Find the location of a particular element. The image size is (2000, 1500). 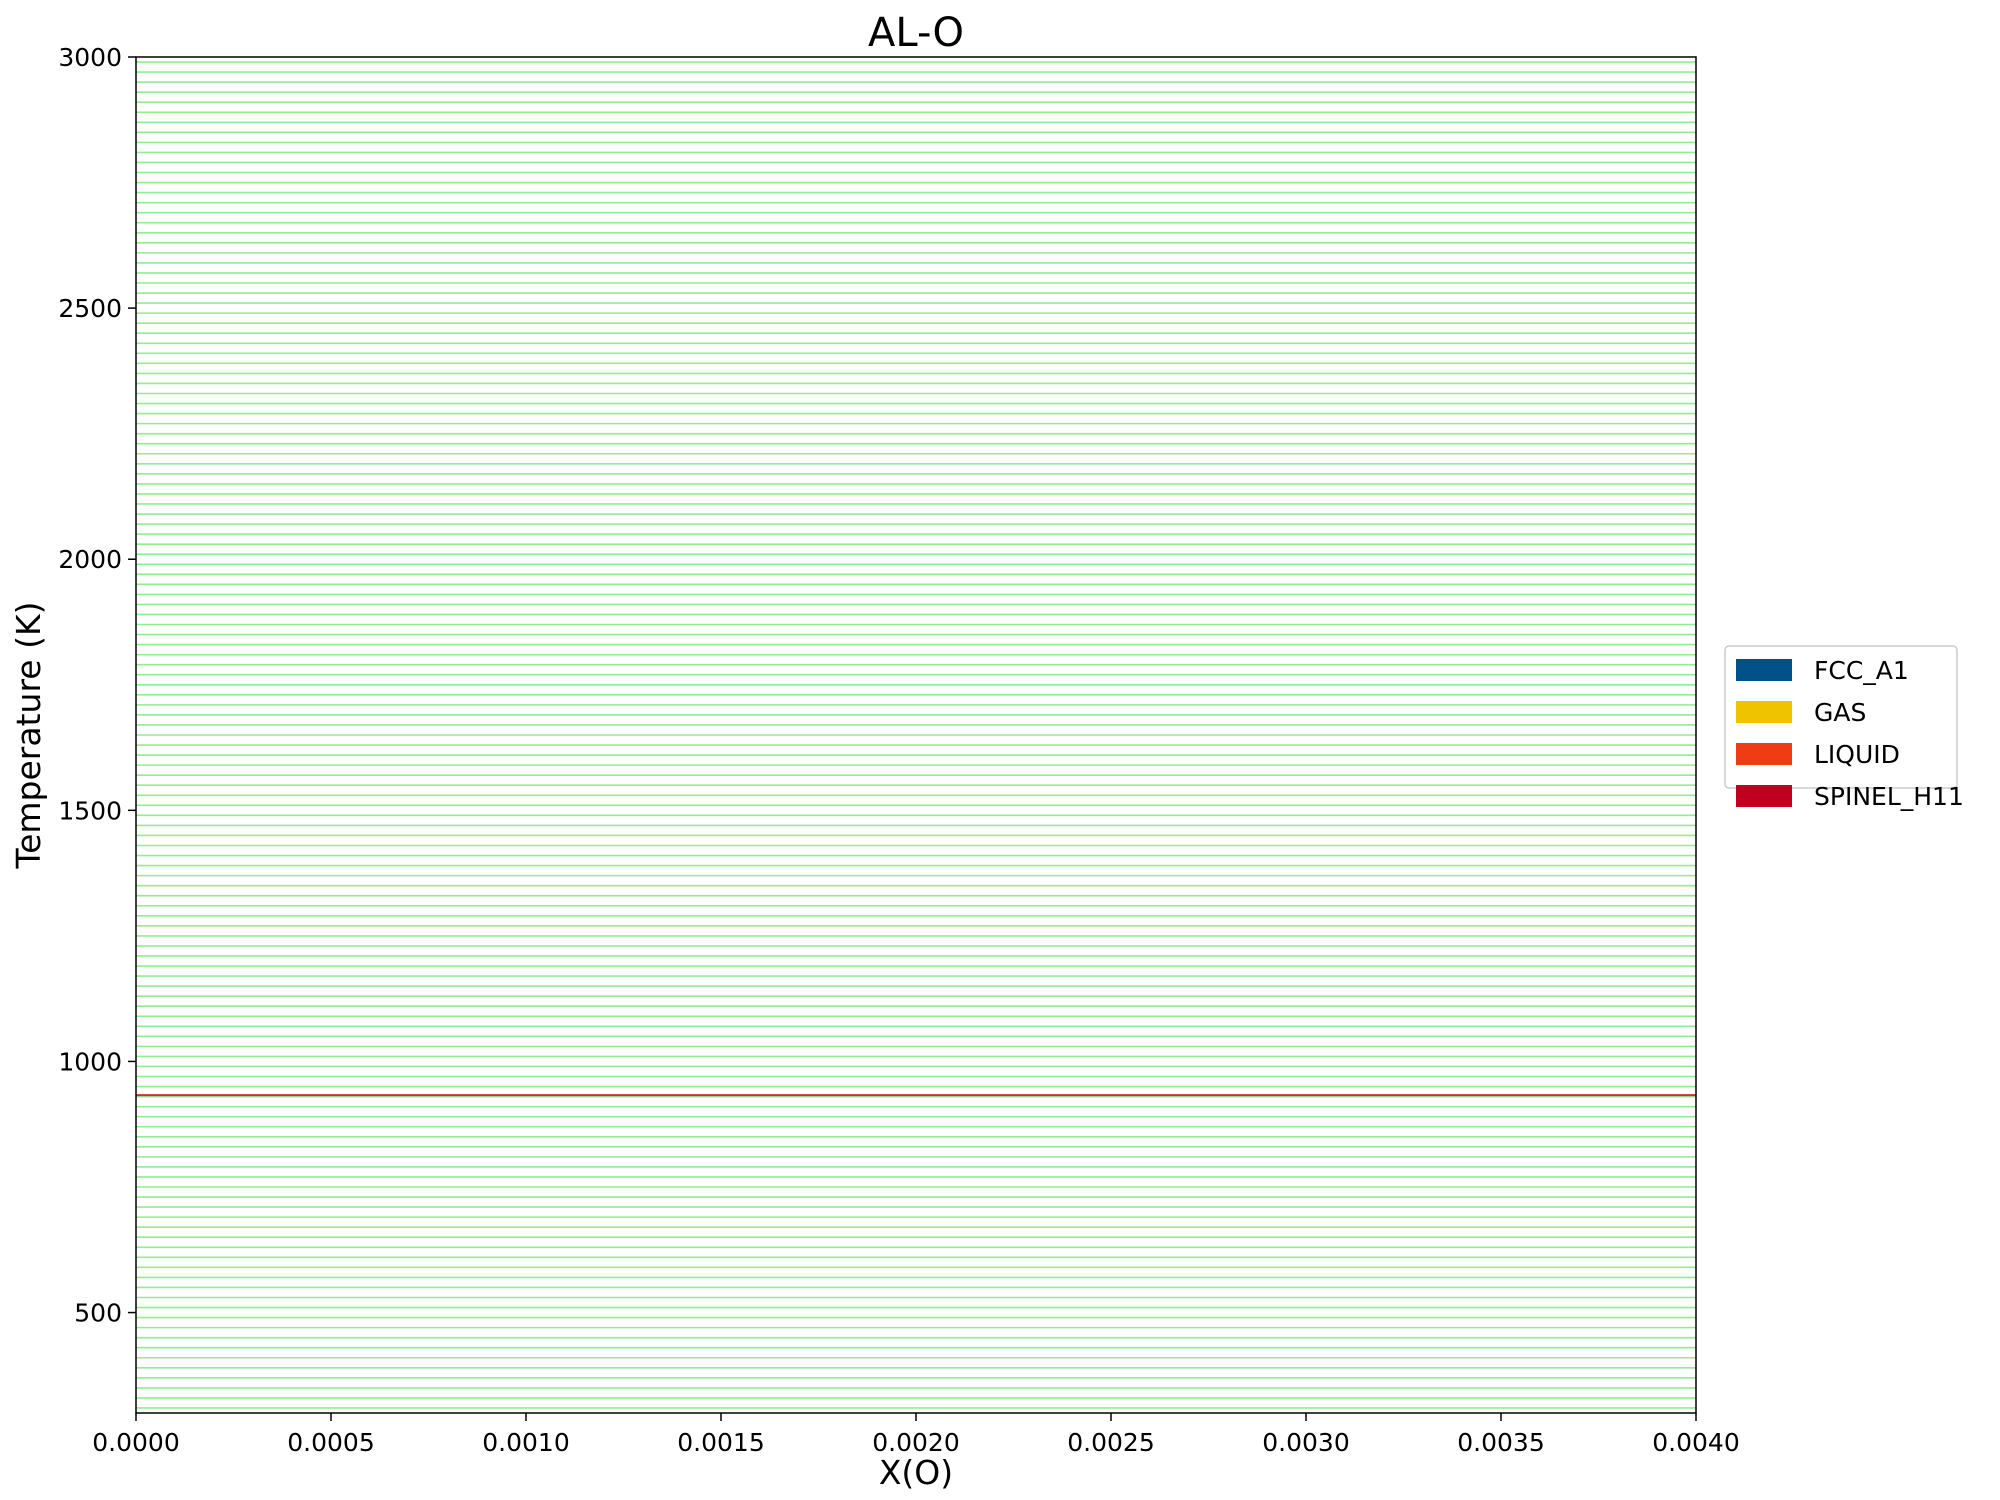

y-tick-label: 3000 is located at coordinates (90, 57).